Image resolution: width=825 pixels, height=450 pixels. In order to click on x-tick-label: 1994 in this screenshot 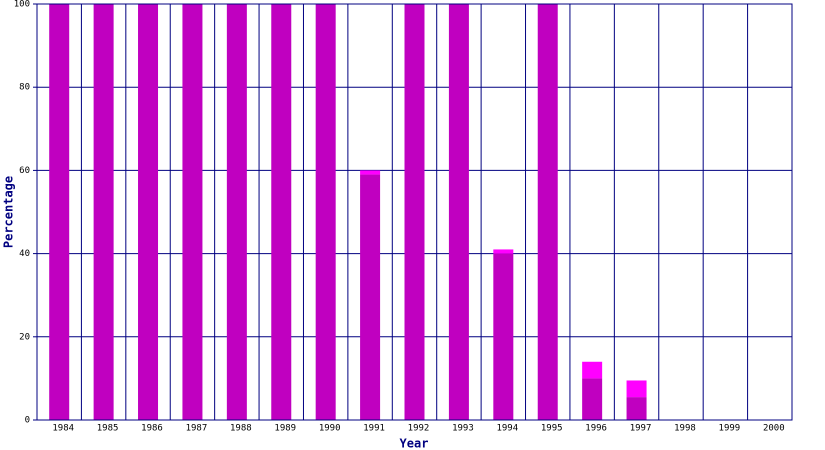, I will do `click(507, 429)`.